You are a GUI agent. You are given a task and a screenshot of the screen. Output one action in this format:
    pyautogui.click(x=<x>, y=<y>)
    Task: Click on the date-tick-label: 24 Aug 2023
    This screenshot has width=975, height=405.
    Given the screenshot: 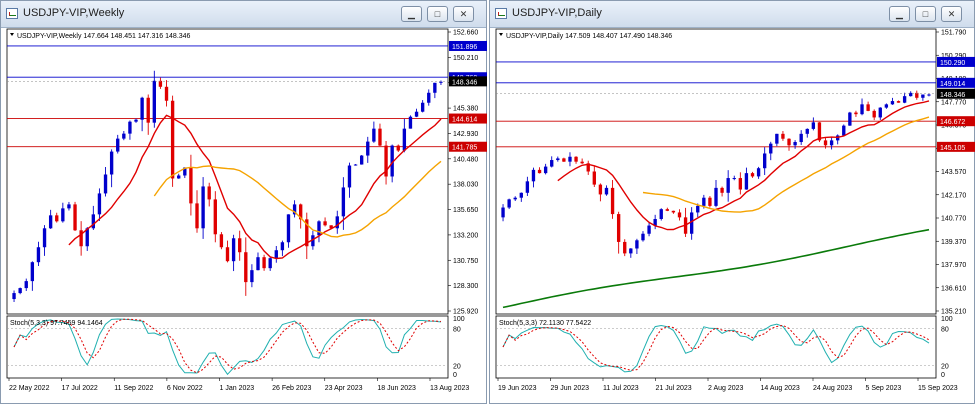 What is the action you would take?
    pyautogui.click(x=832, y=388)
    